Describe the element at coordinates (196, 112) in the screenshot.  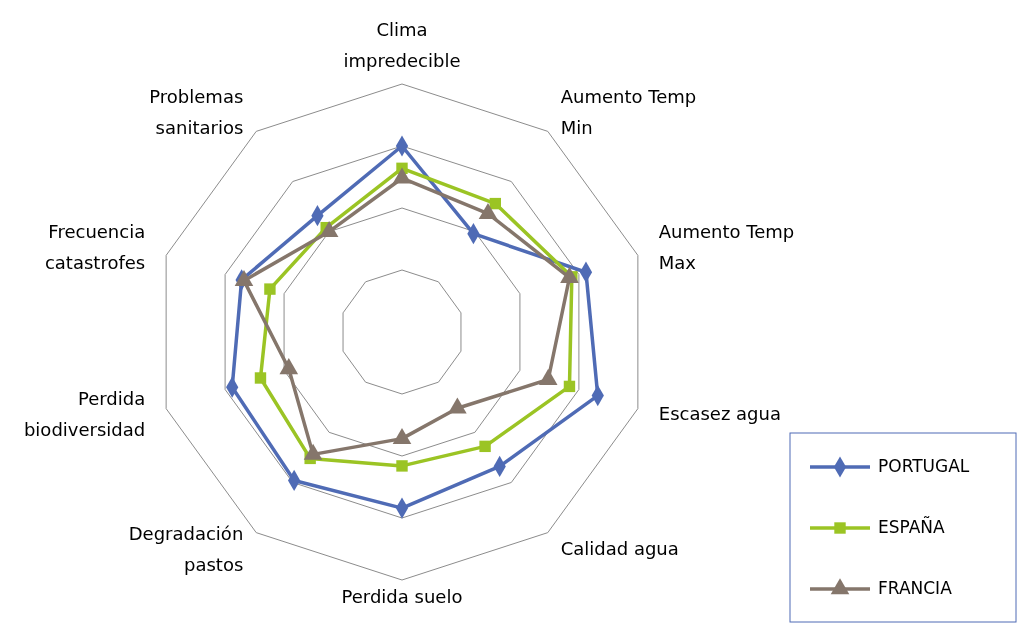
I see `spoke-label: Problemas sanitarios` at that location.